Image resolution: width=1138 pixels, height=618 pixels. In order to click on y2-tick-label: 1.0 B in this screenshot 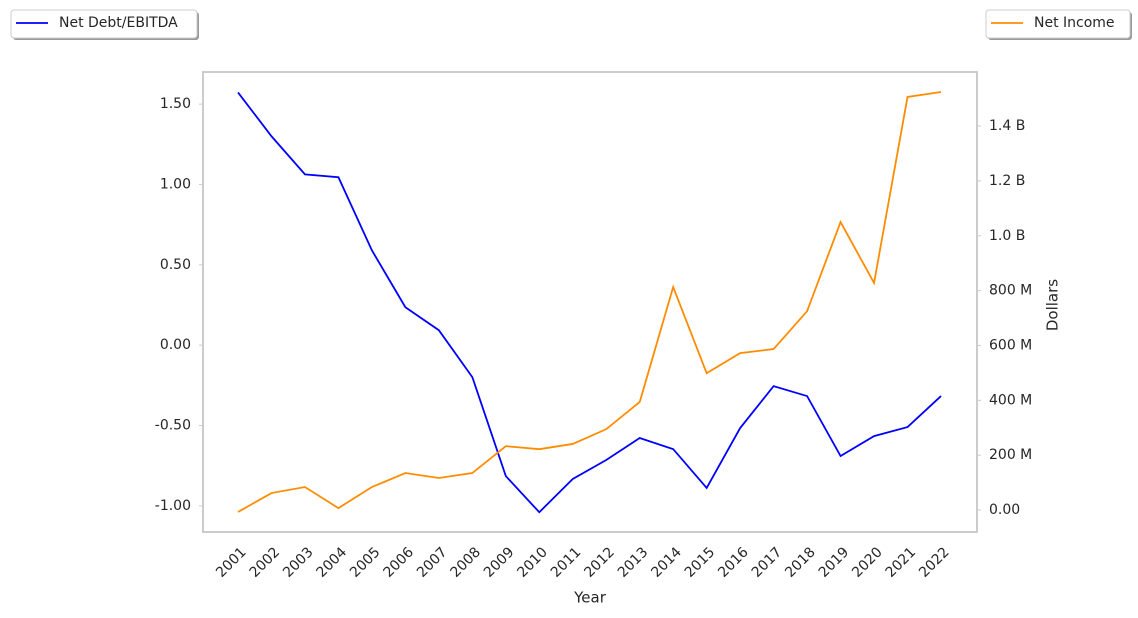, I will do `click(1007, 236)`.